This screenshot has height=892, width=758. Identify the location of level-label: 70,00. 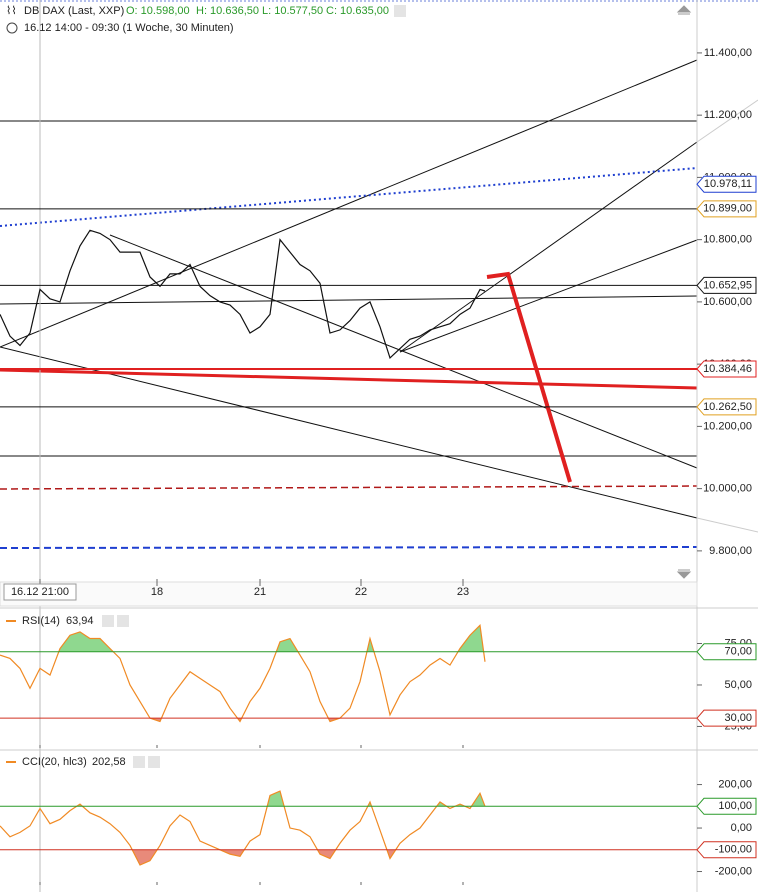
(738, 652).